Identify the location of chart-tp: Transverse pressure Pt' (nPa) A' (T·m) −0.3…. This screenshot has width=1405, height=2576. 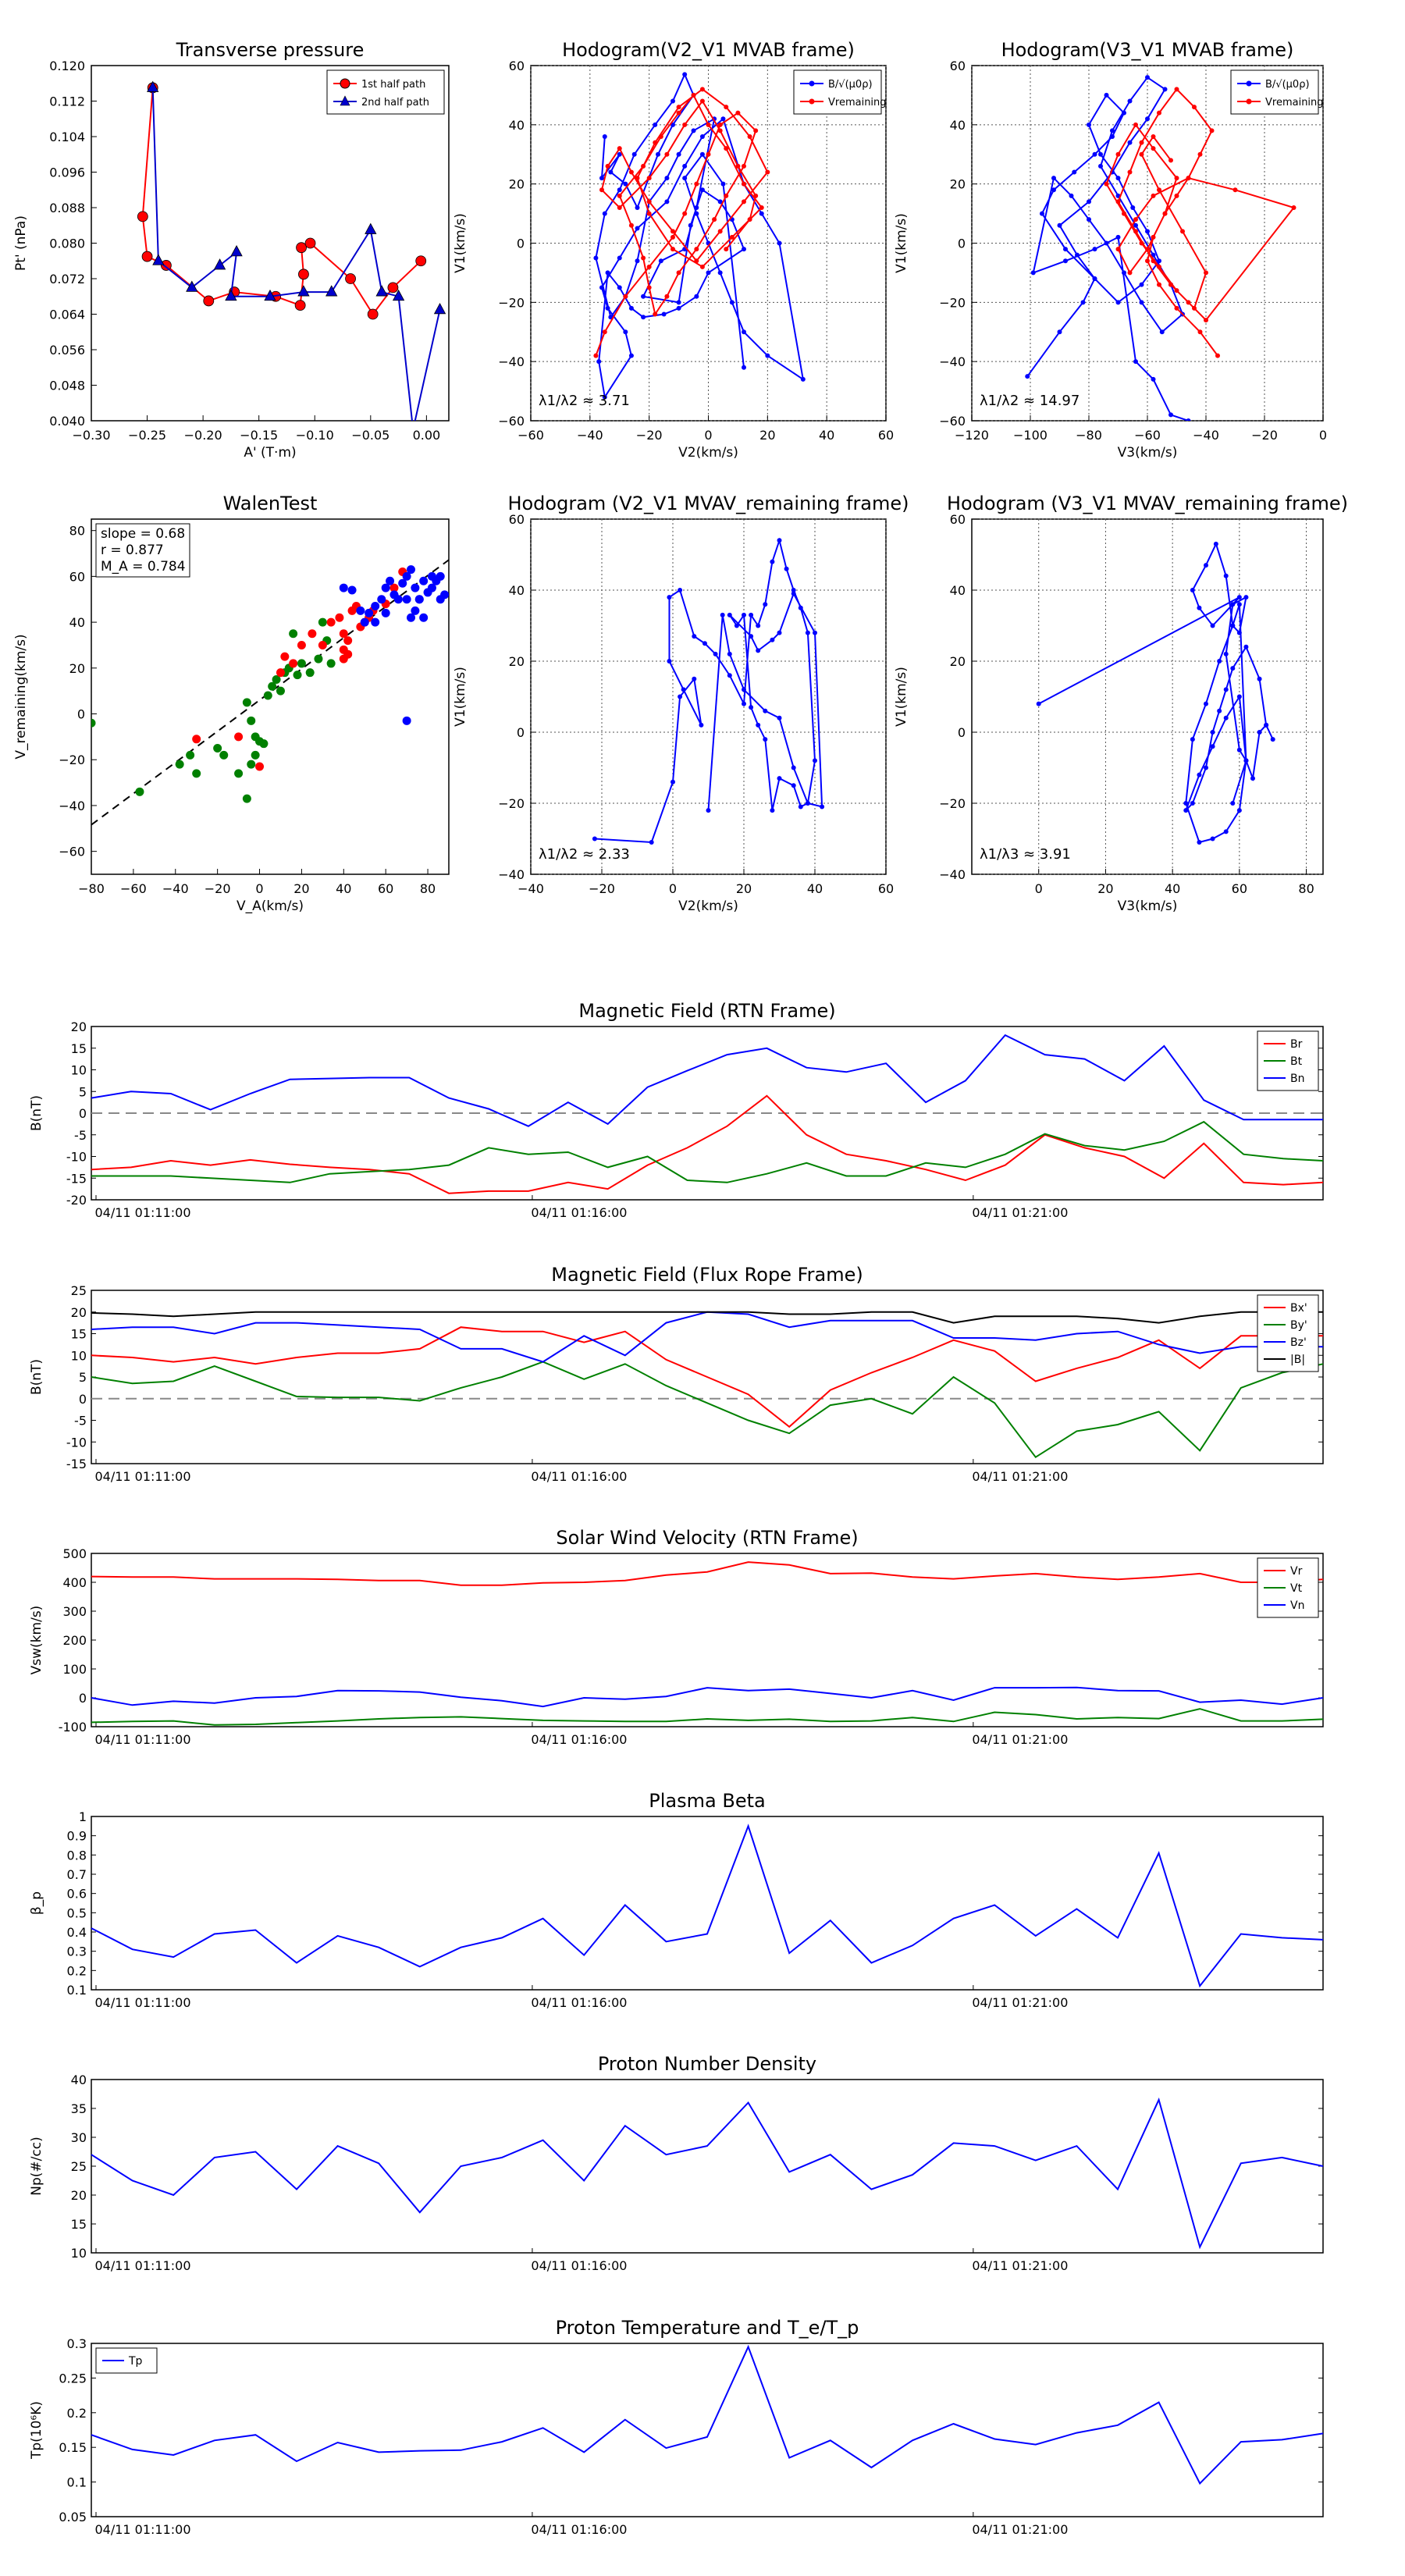
(232, 250).